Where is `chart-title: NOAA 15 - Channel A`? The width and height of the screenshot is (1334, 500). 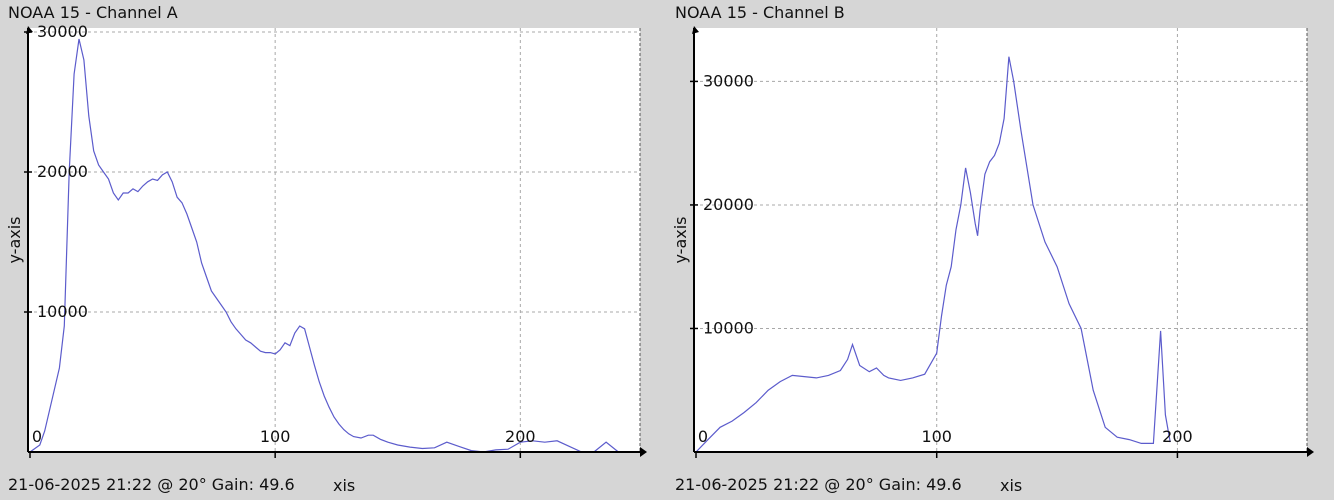 chart-title: NOAA 15 - Channel A is located at coordinates (93, 12).